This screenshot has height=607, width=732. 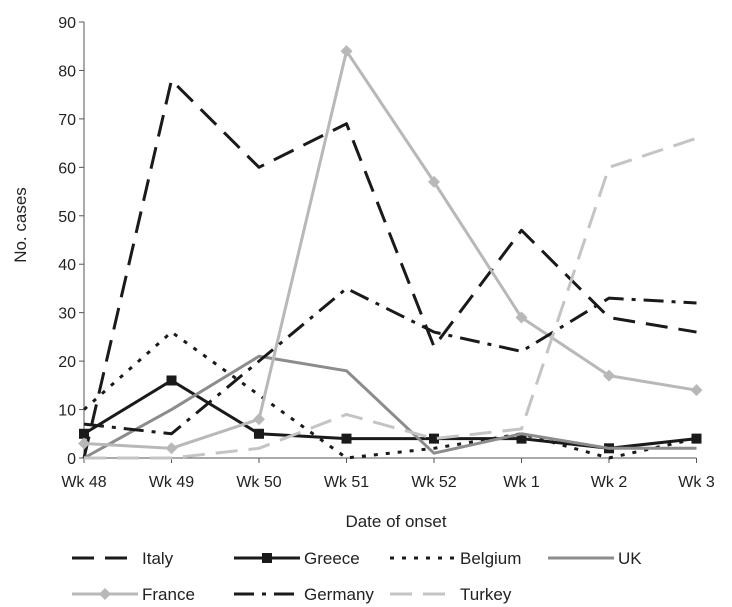 I want to click on legend-label-italy: Italy, so click(x=158, y=558).